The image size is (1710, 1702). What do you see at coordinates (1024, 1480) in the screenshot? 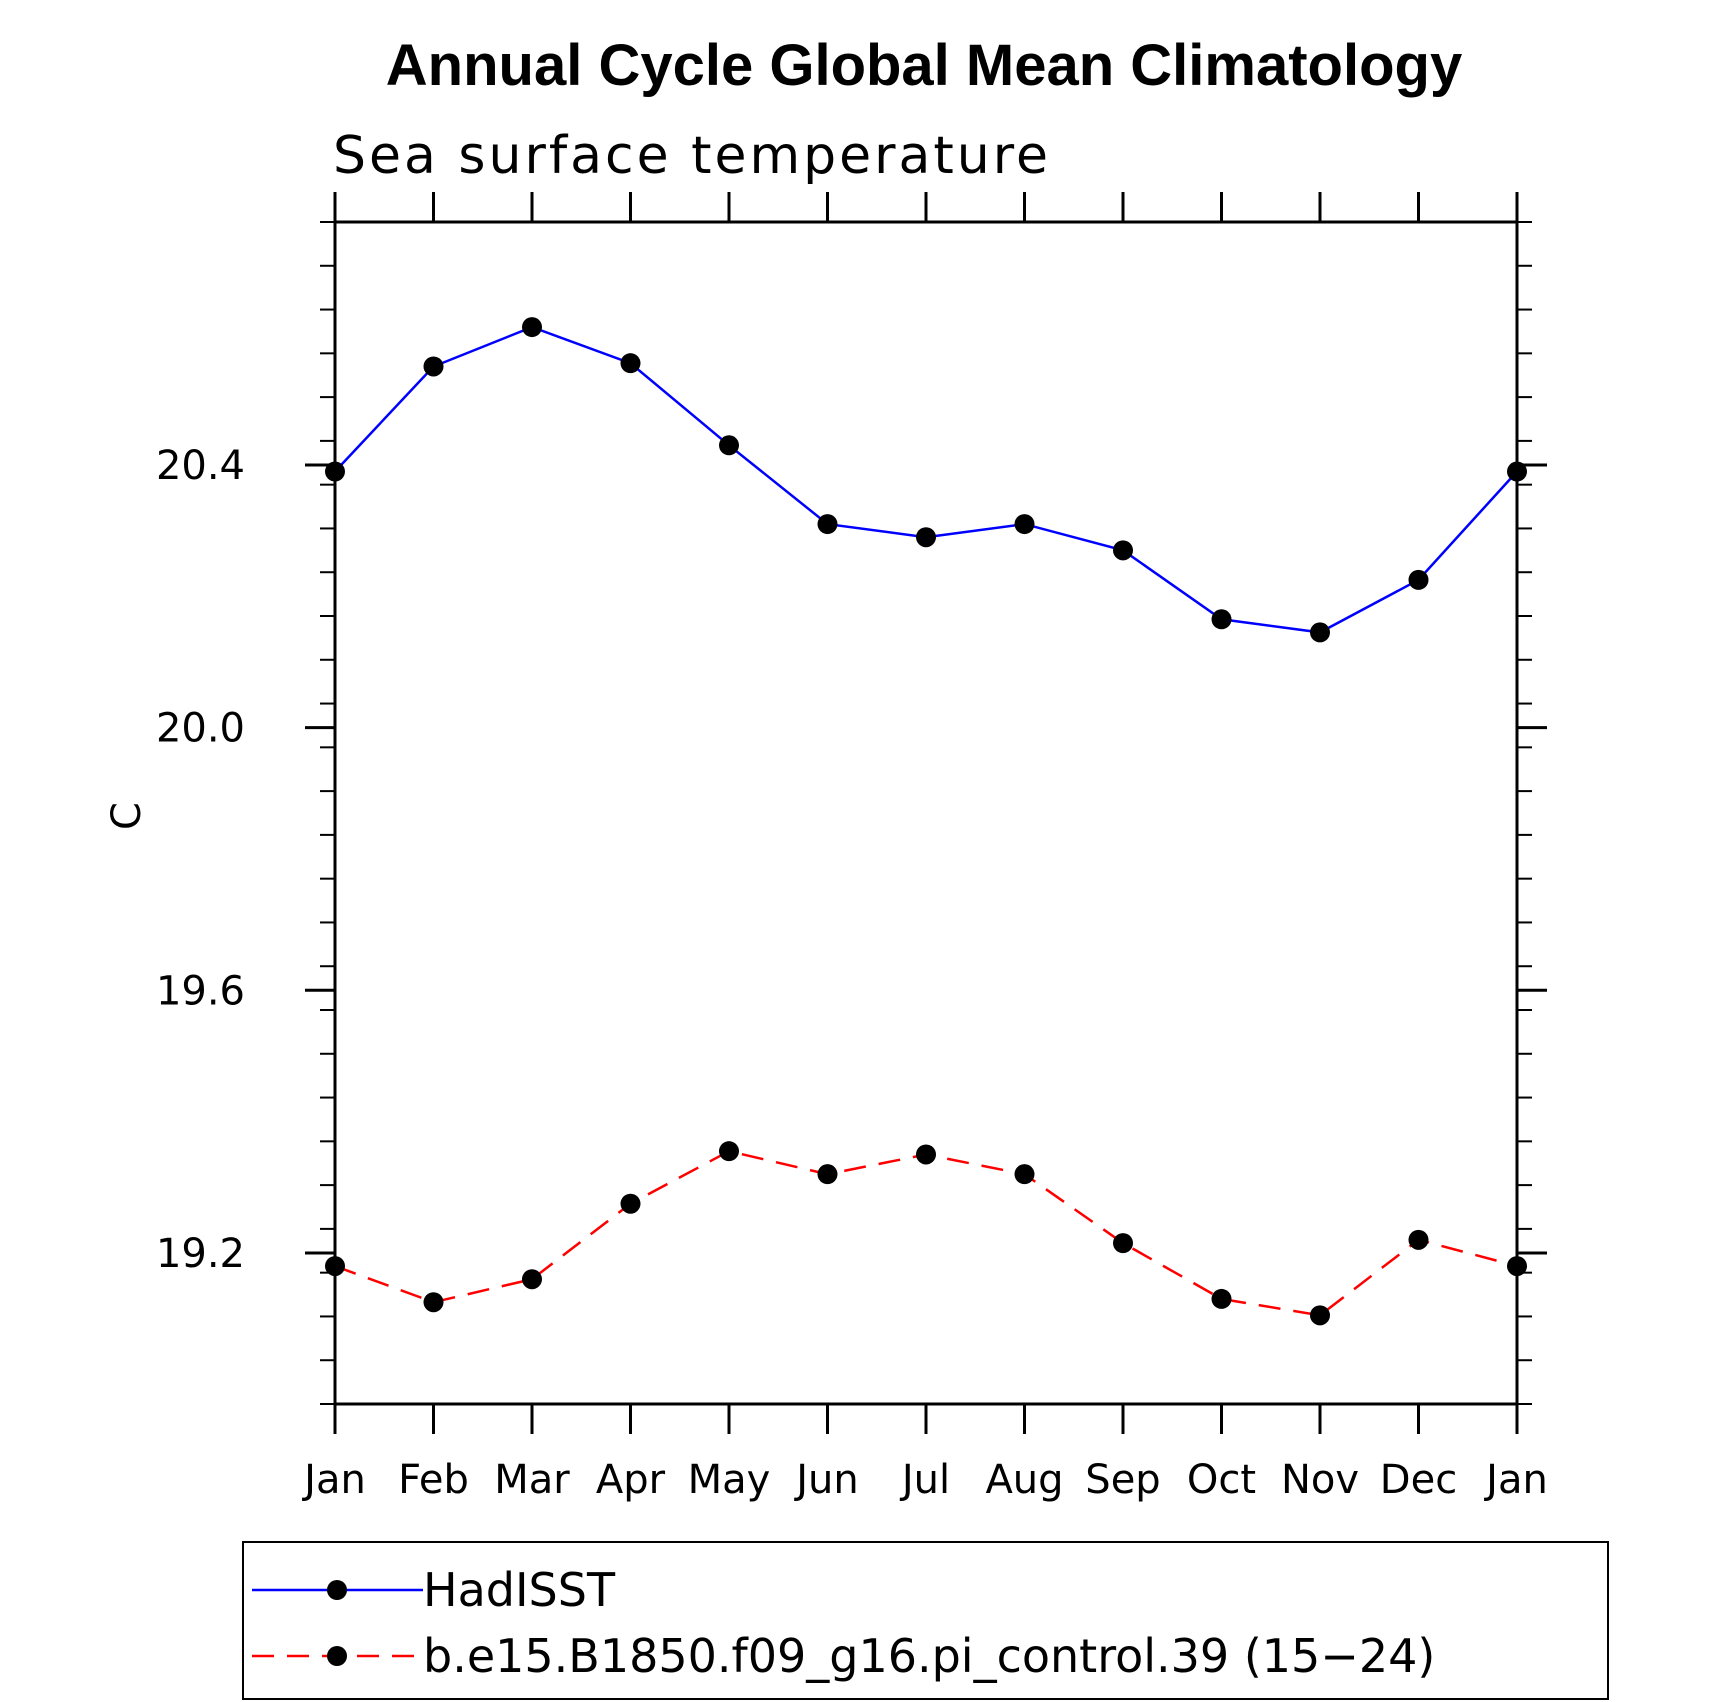
I see `x-tick-label: Aug` at bounding box center [1024, 1480].